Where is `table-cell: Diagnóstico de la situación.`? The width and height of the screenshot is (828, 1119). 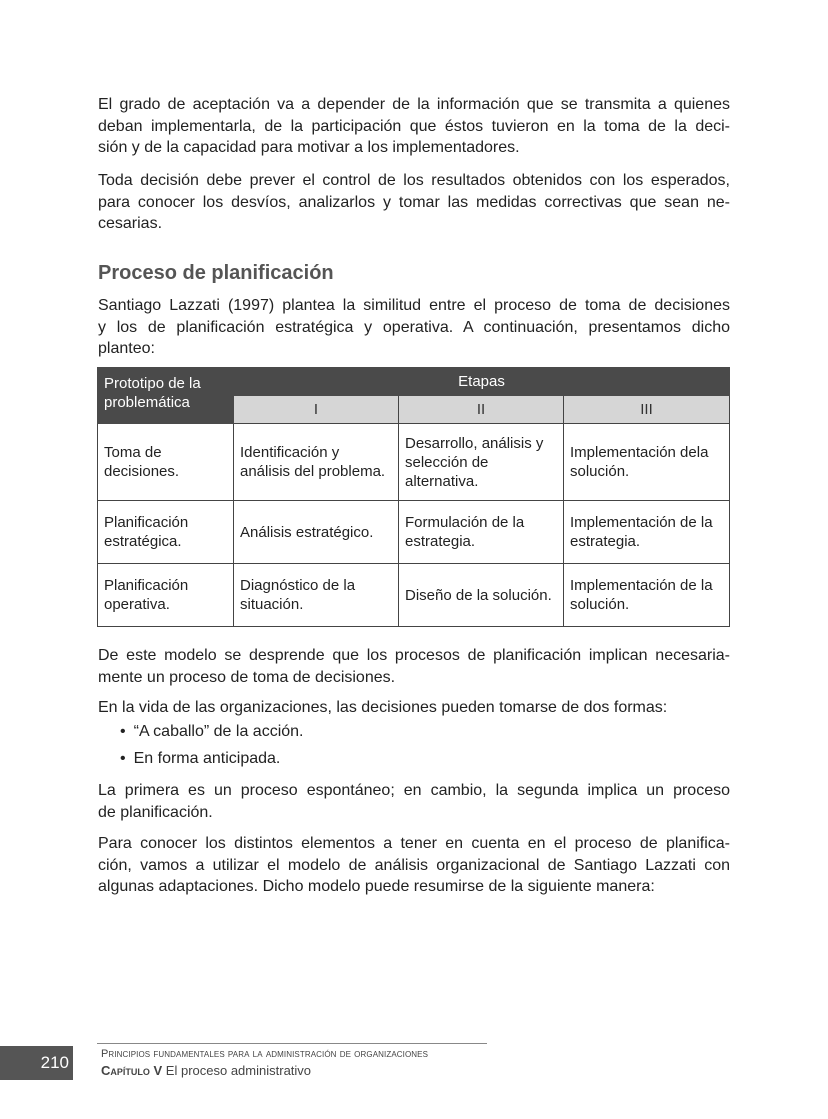 table-cell: Diagnóstico de la situación. is located at coordinates (316, 595).